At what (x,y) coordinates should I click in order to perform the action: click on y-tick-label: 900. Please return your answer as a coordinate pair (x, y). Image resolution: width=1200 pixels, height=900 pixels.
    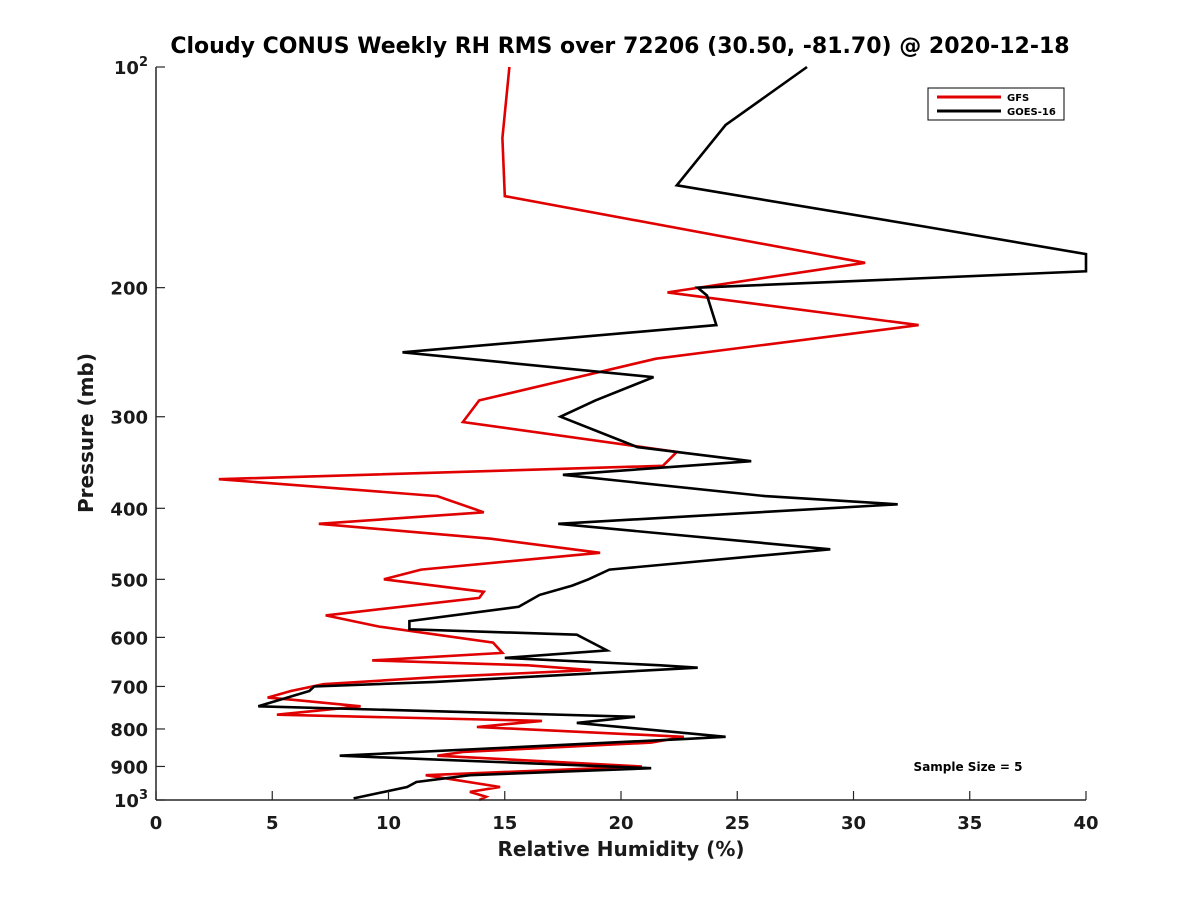
    Looking at the image, I should click on (129, 767).